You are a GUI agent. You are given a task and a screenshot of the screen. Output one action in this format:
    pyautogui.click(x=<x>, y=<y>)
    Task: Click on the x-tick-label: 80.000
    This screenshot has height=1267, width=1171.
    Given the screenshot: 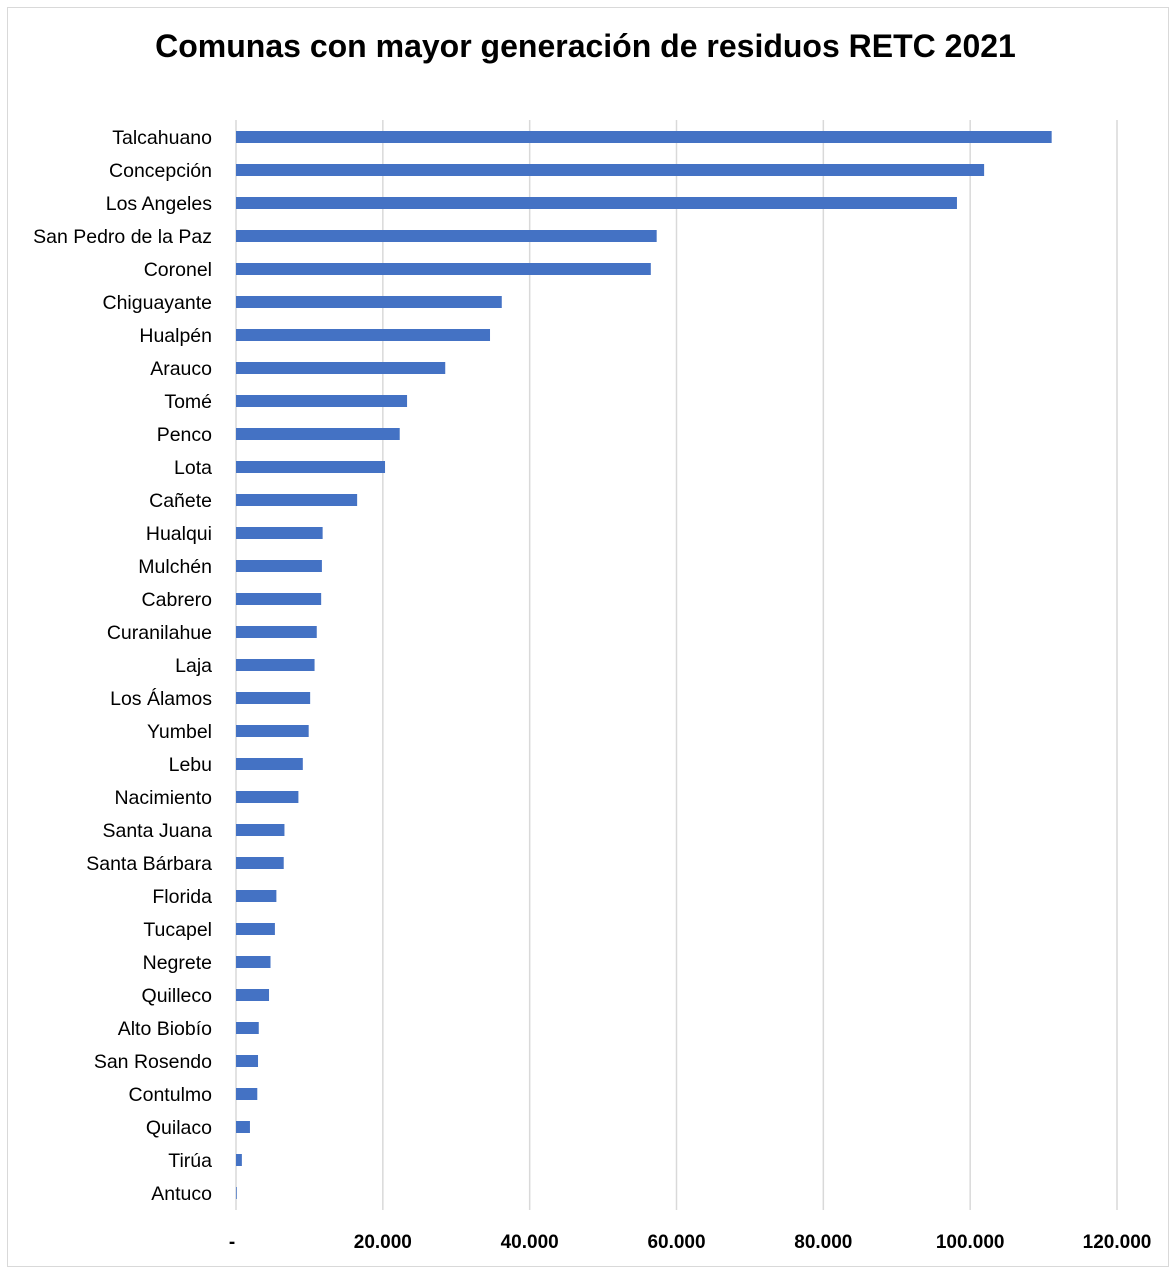 What is the action you would take?
    pyautogui.click(x=823, y=1242)
    